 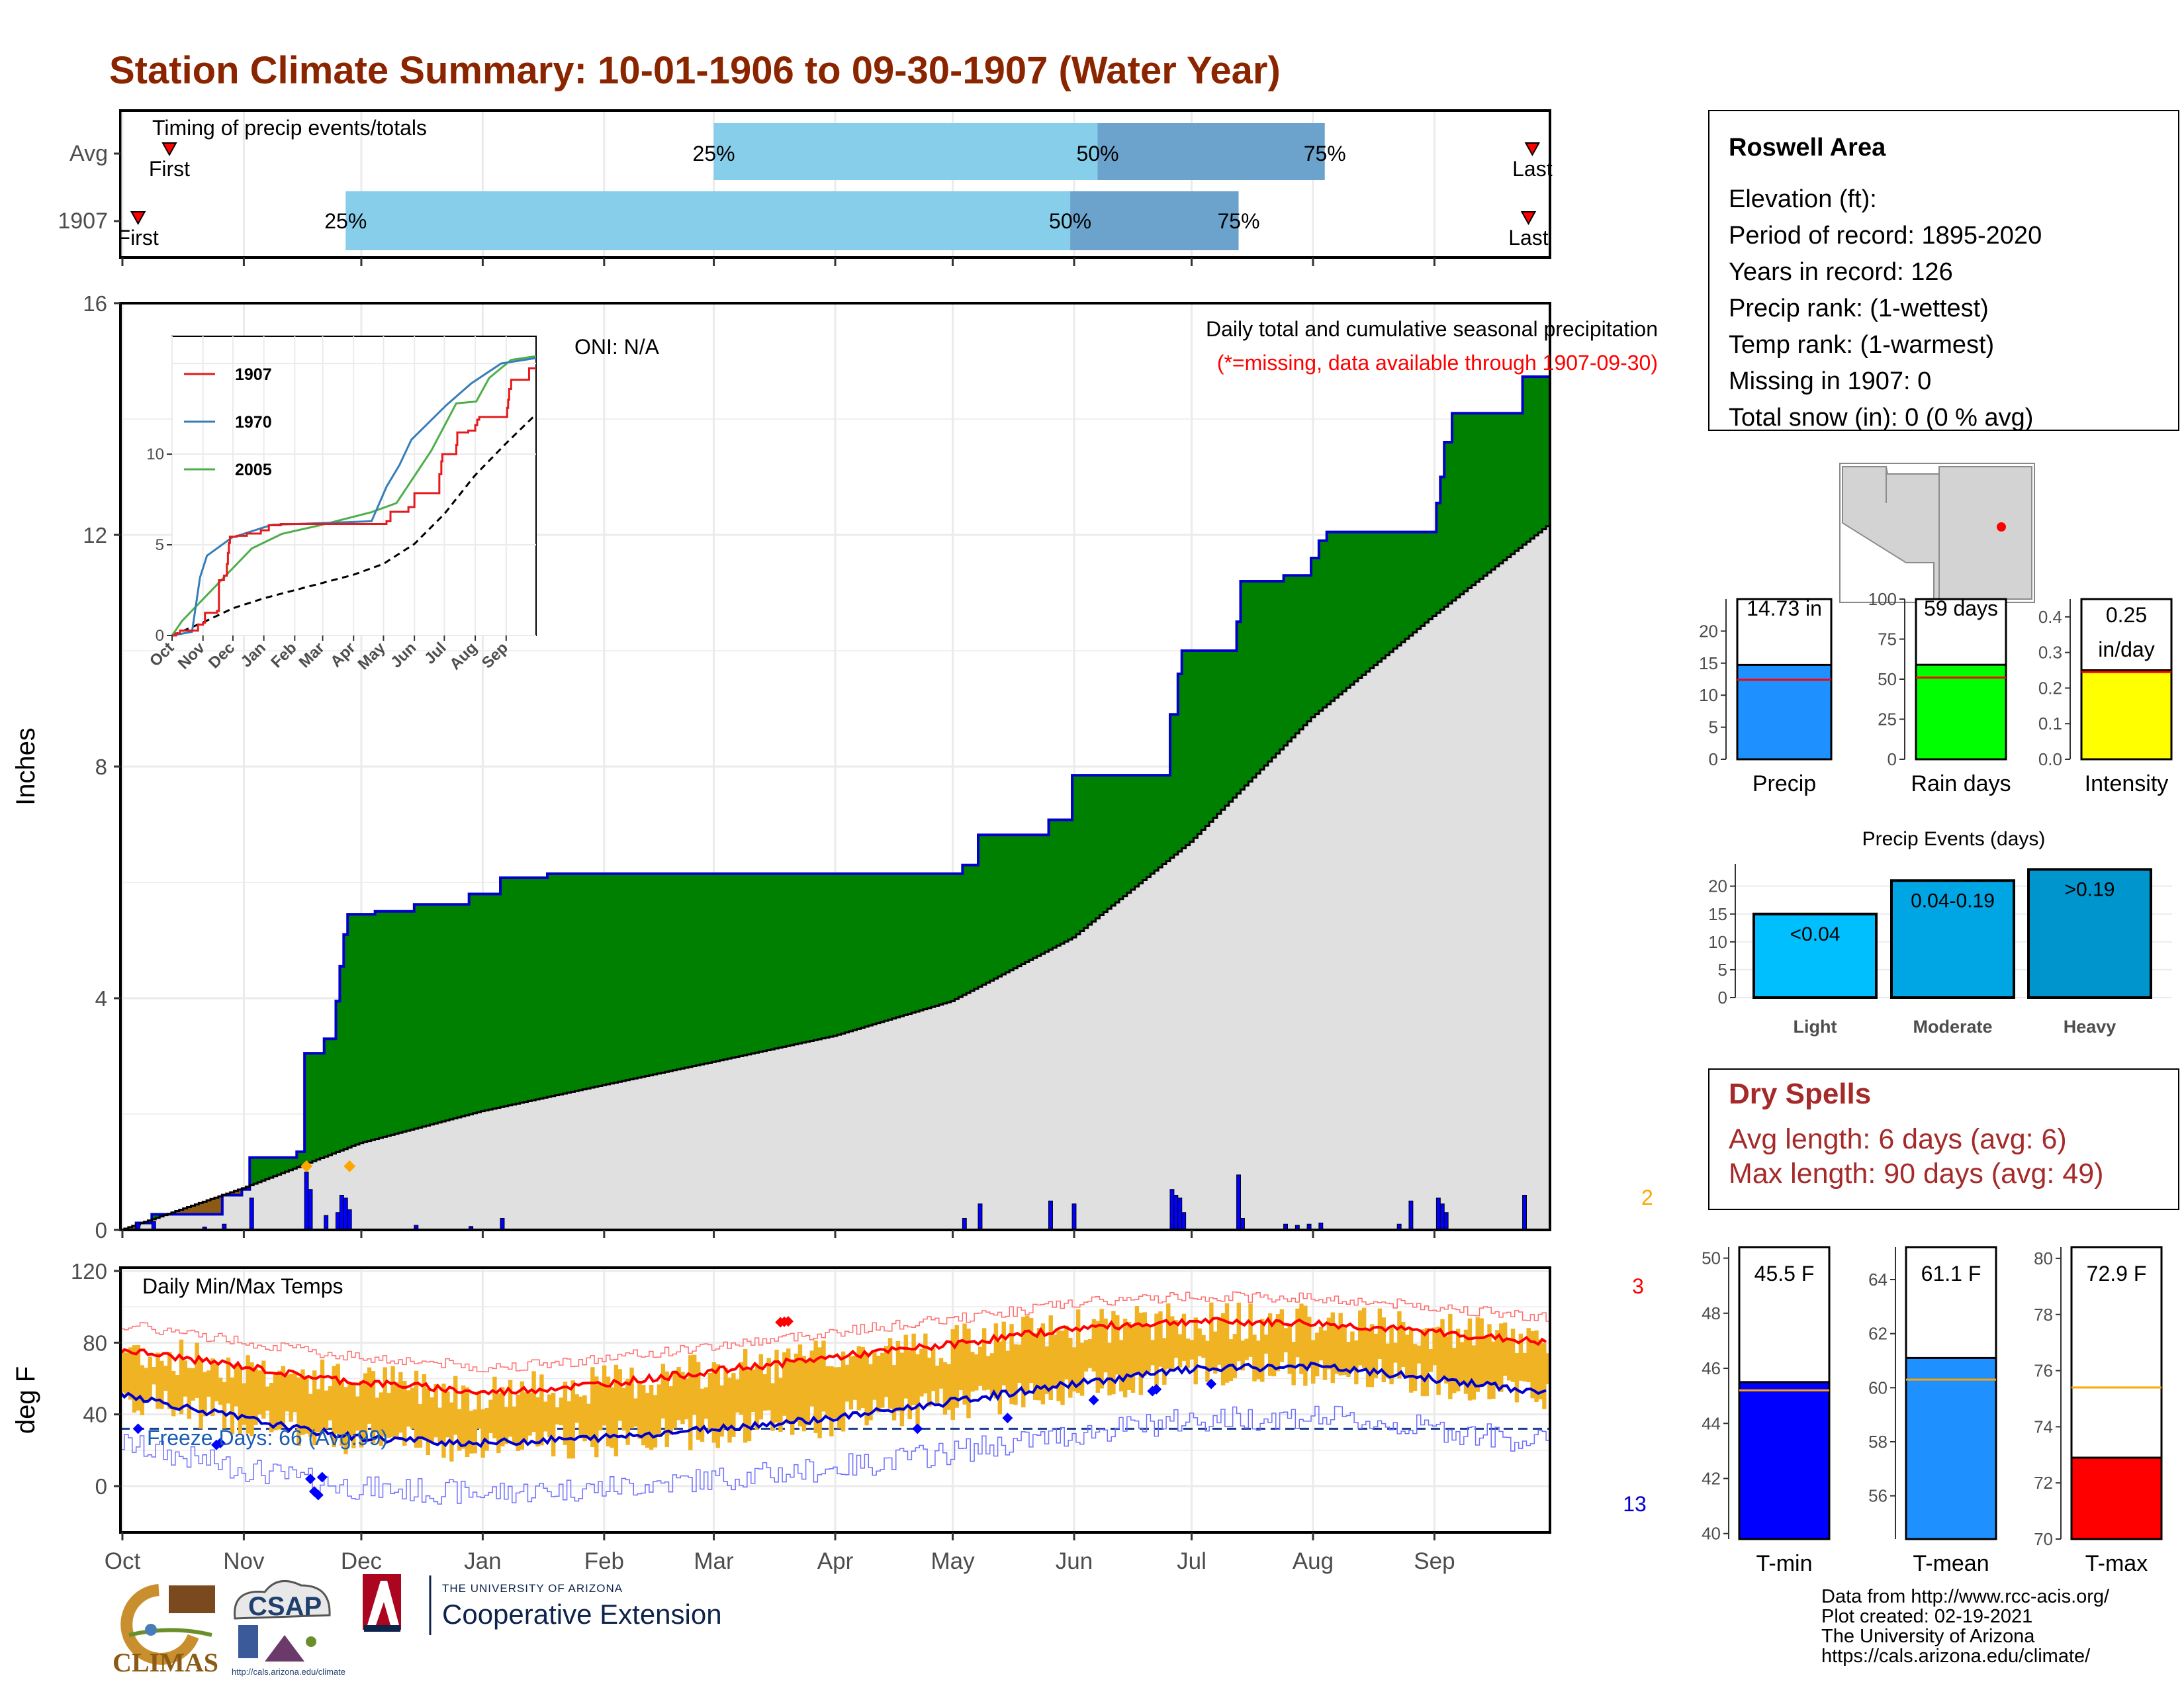 I want to click on record-low-count: 13, so click(x=1635, y=1504).